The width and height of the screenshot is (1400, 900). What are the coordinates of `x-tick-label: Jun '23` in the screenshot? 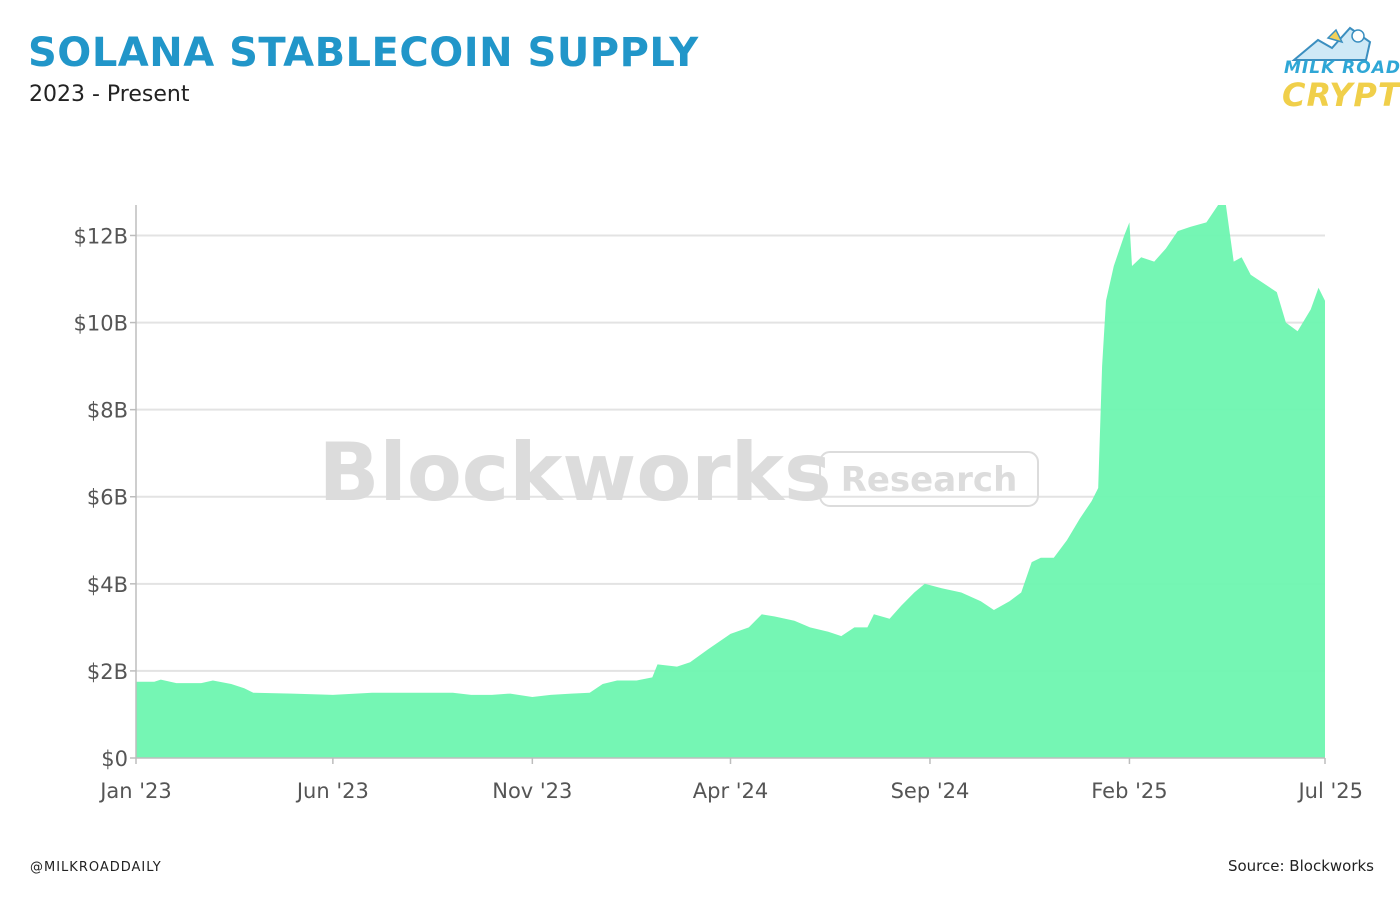 It's located at (332, 791).